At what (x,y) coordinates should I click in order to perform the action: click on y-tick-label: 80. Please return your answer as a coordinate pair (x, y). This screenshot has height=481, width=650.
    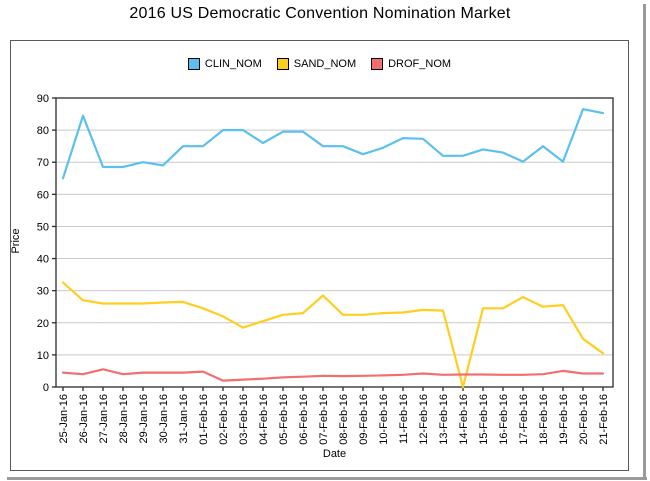
    Looking at the image, I should click on (43, 131).